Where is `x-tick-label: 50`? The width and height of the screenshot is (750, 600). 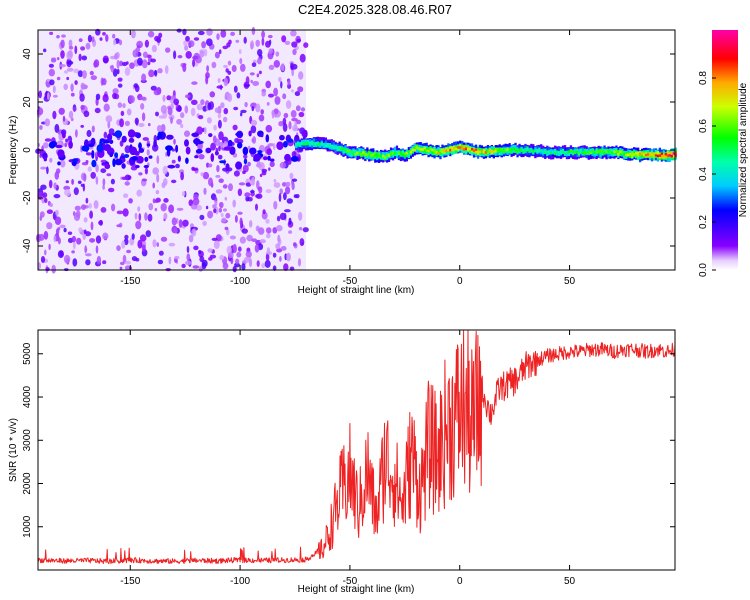 x-tick-label: 50 is located at coordinates (570, 281).